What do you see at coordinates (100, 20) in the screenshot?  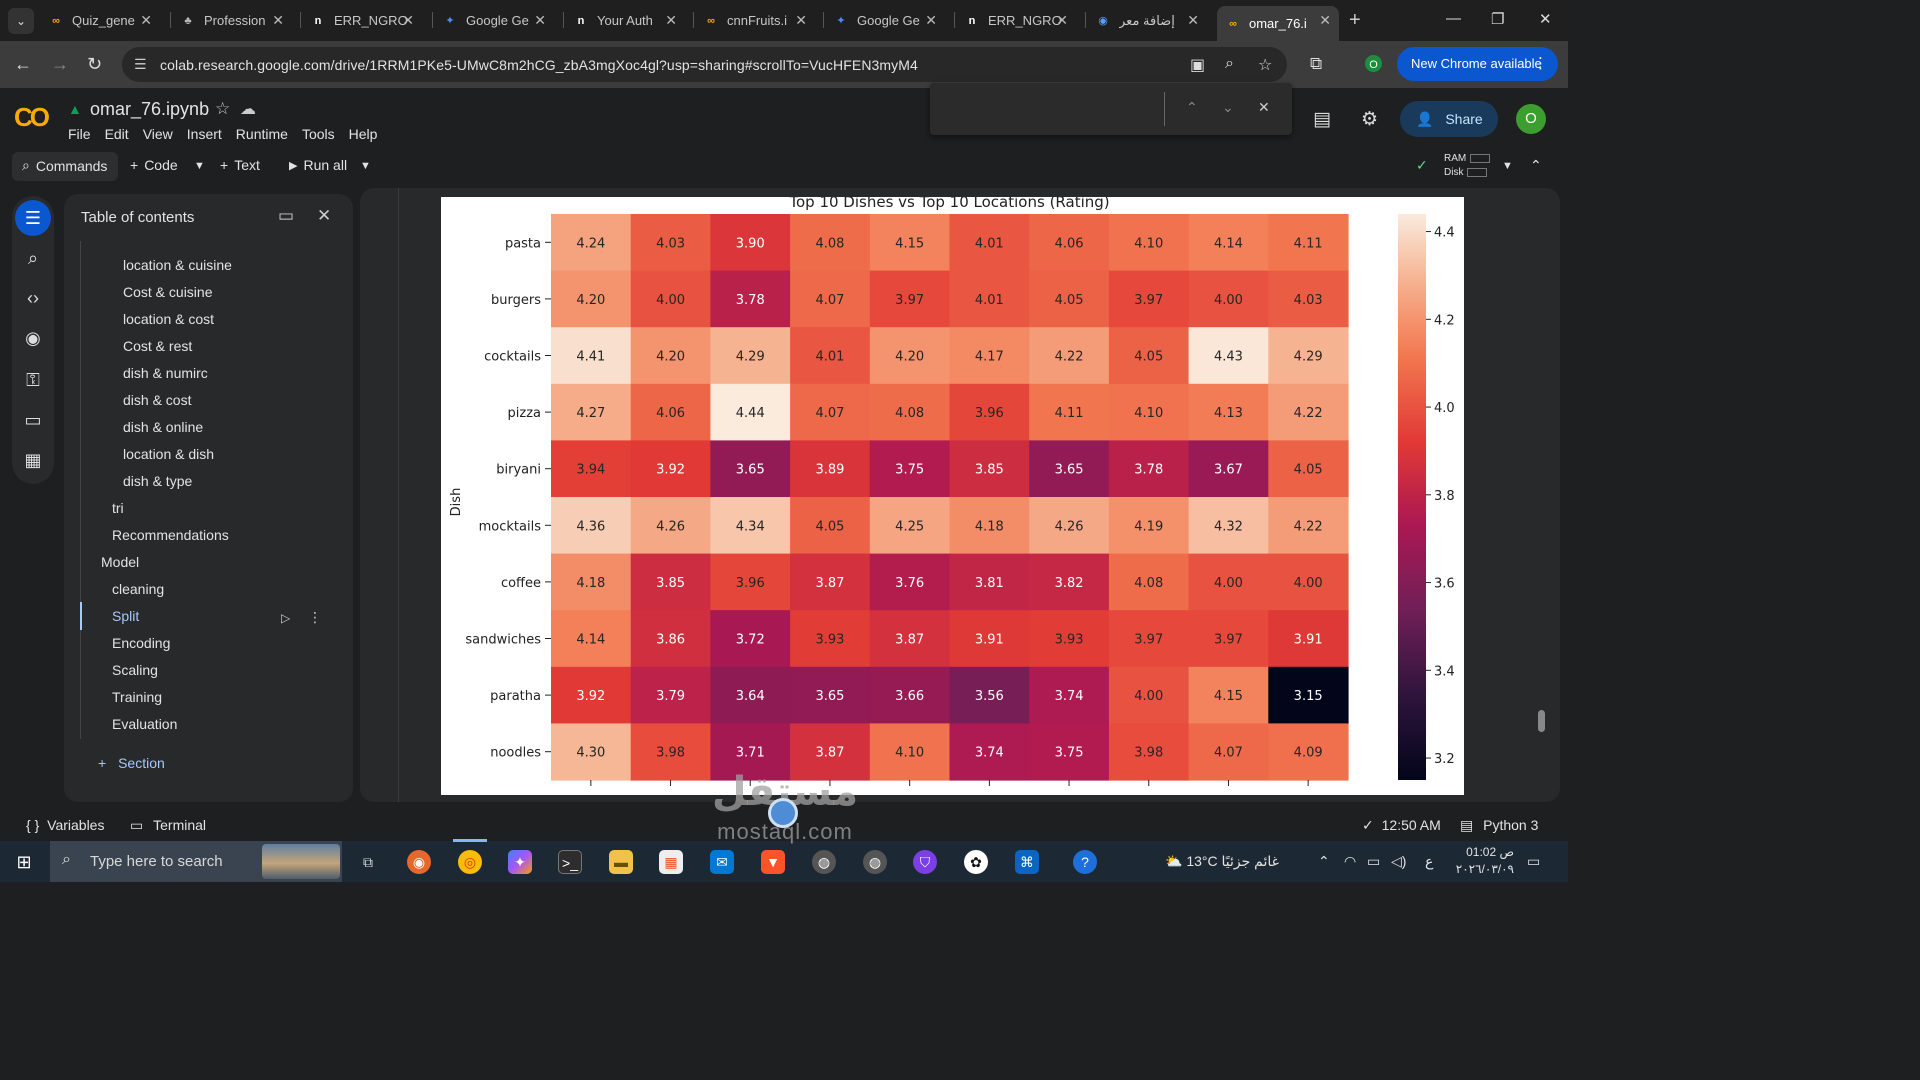 I see `browser-tab: ∞ Quiz_gene ✕` at bounding box center [100, 20].